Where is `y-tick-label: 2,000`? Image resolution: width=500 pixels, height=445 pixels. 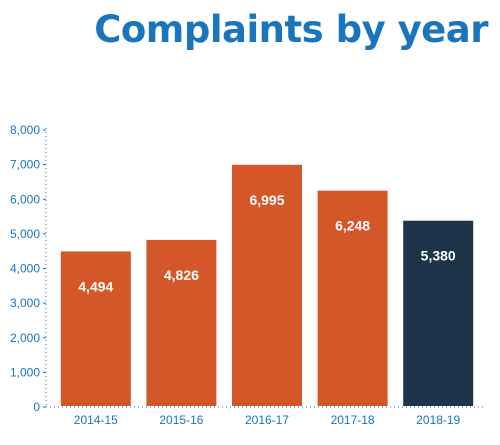
y-tick-label: 2,000 is located at coordinates (25, 338).